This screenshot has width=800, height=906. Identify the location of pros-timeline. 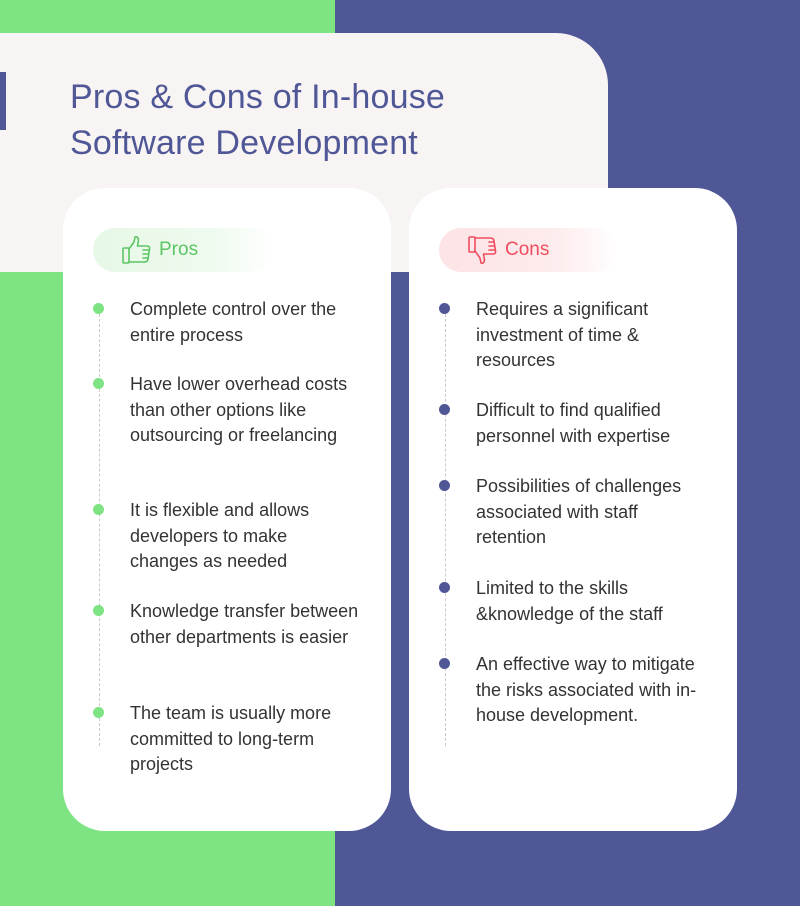
(99, 530).